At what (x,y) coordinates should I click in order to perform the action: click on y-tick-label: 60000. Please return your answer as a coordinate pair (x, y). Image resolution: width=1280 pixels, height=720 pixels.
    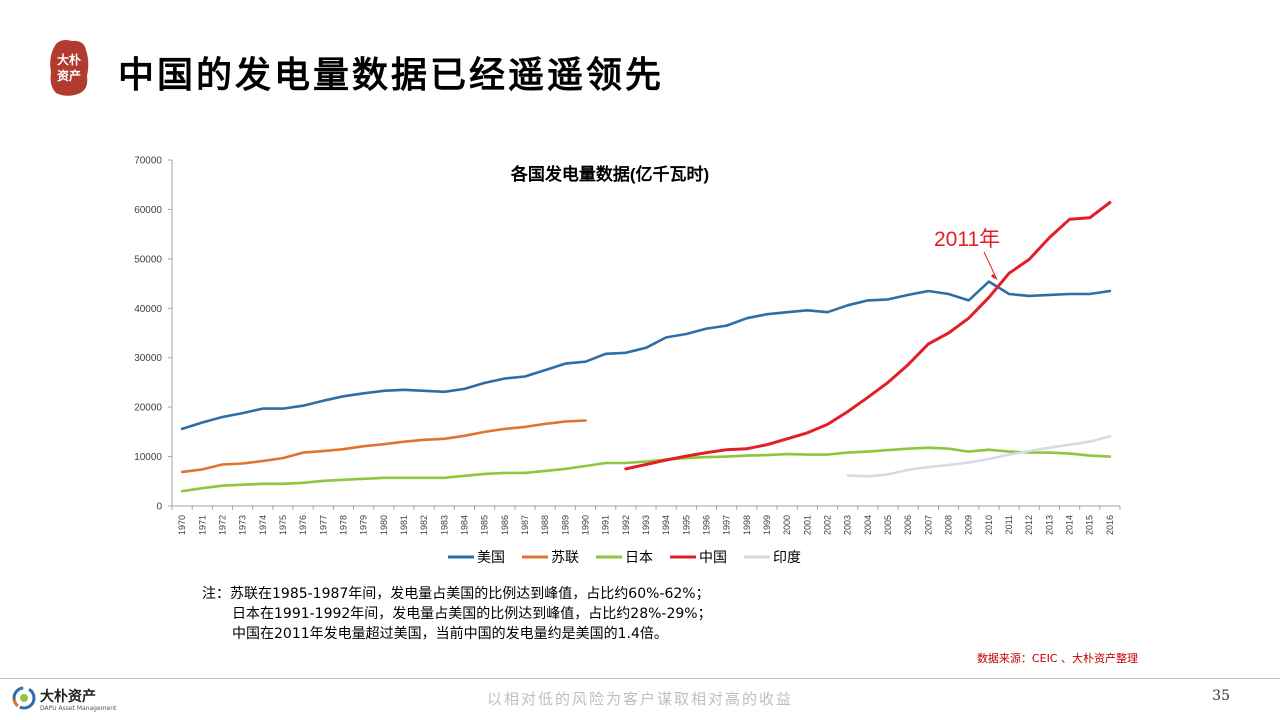
    Looking at the image, I should click on (148, 210).